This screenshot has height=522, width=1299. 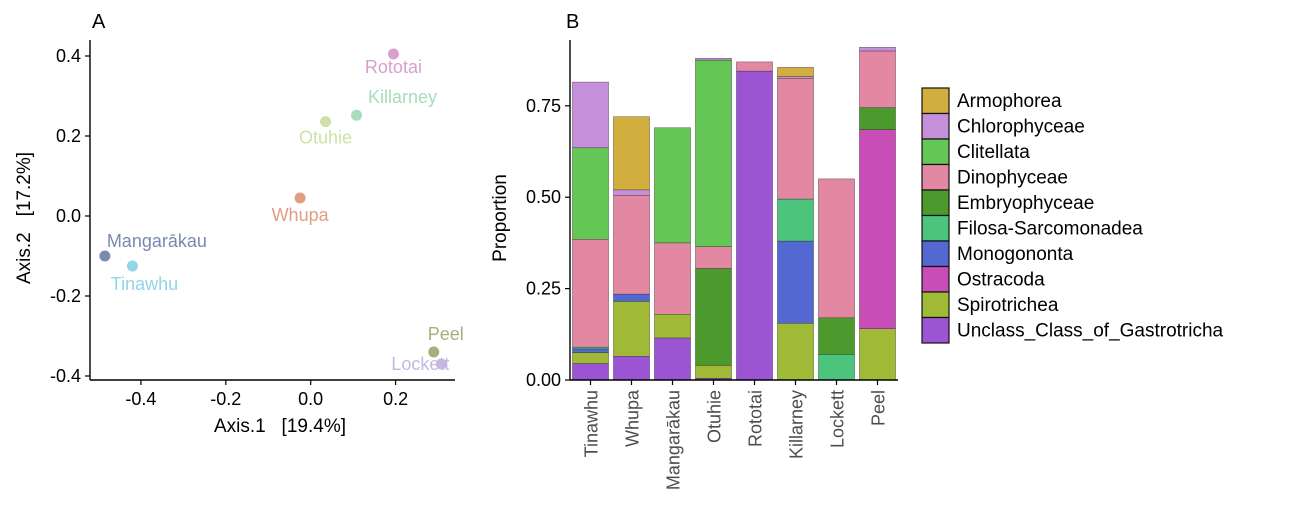 What do you see at coordinates (1015, 254) in the screenshot?
I see `legend-label: Monogononta` at bounding box center [1015, 254].